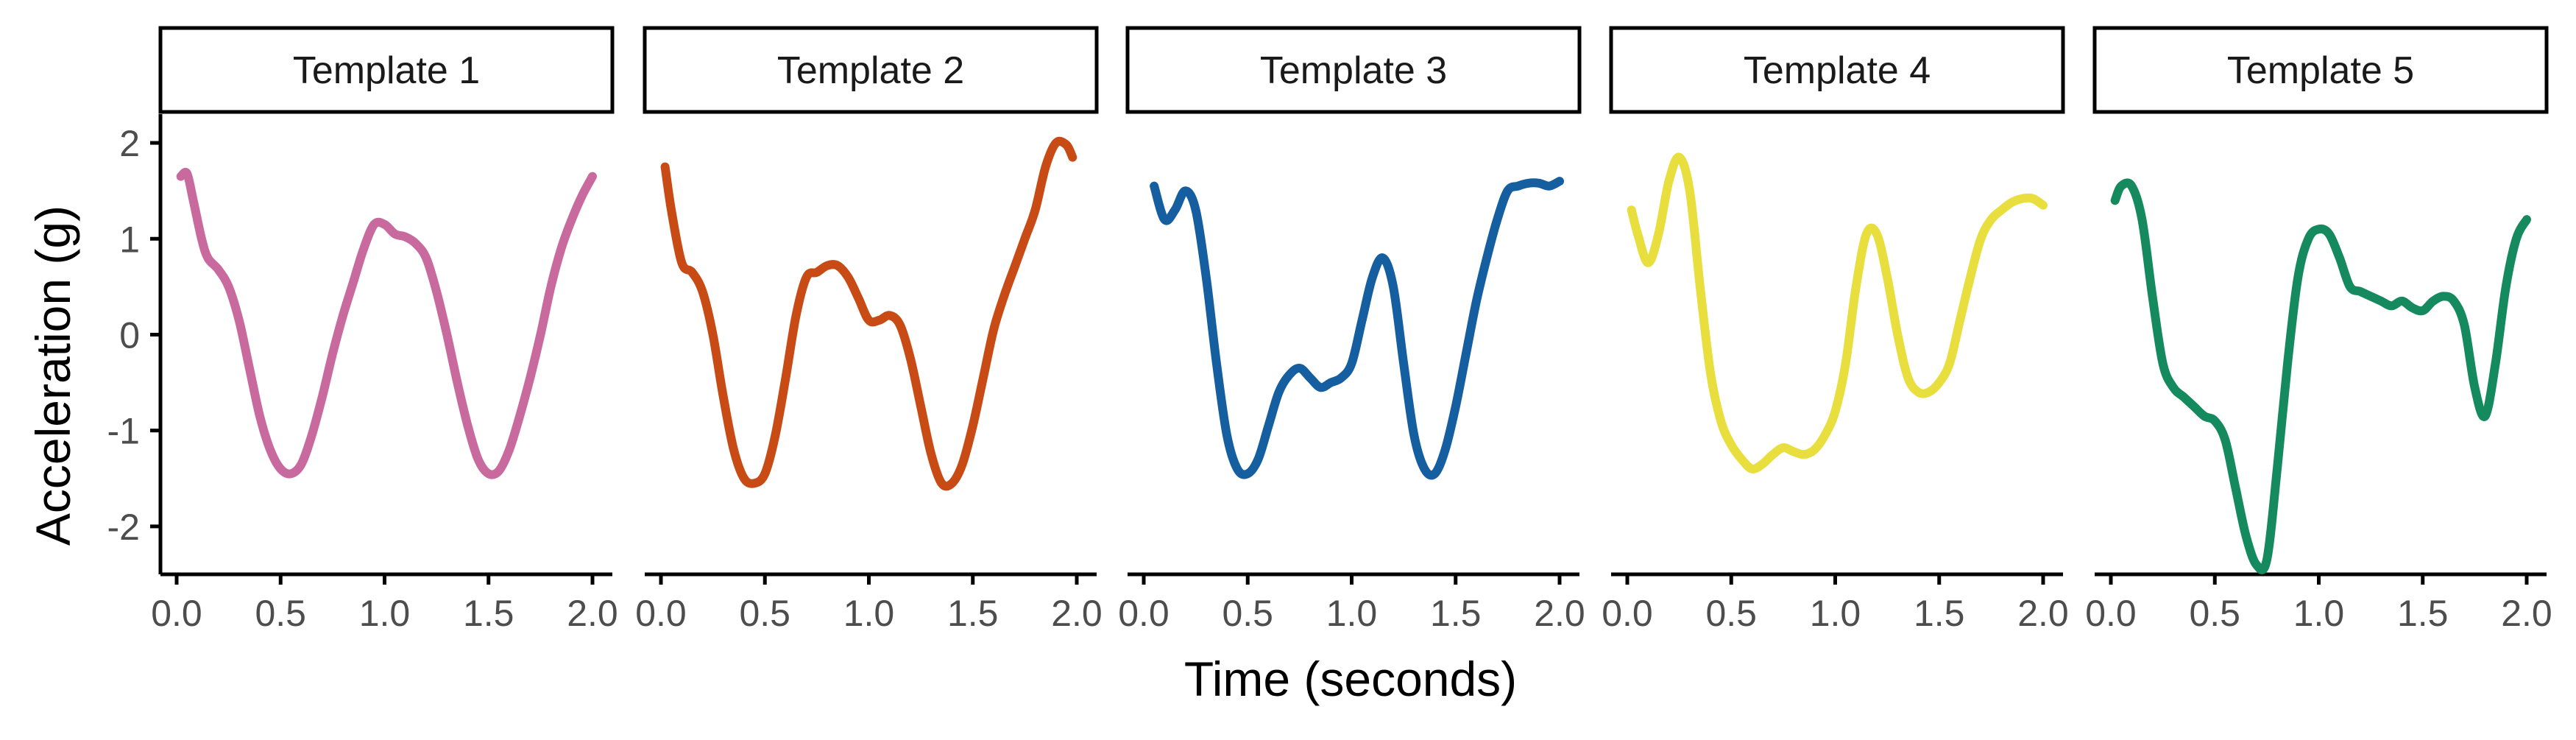 The image size is (2576, 740). I want to click on y-tick-label: -1, so click(124, 431).